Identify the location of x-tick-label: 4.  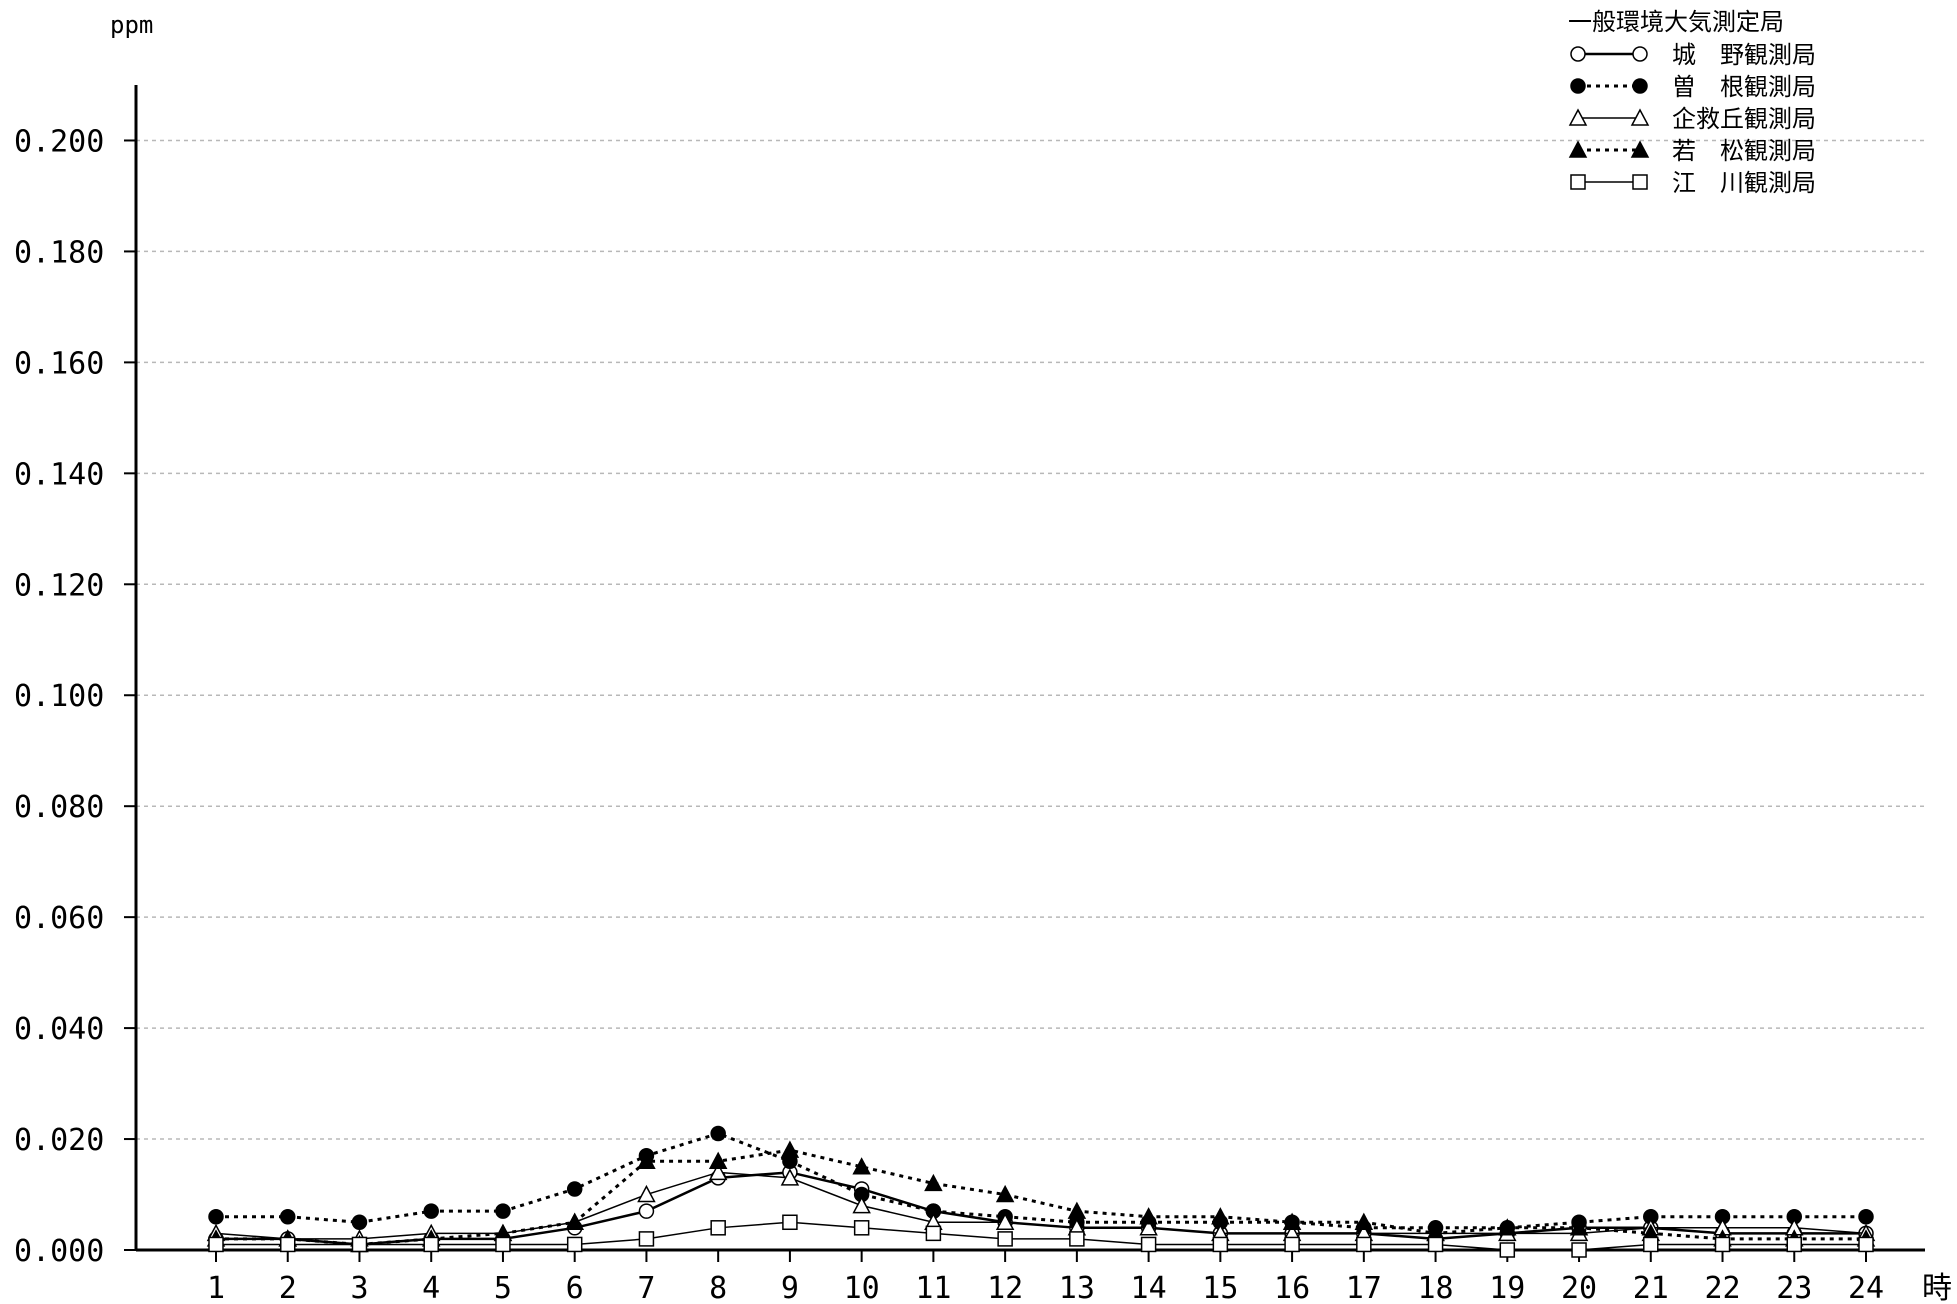
(431, 1287).